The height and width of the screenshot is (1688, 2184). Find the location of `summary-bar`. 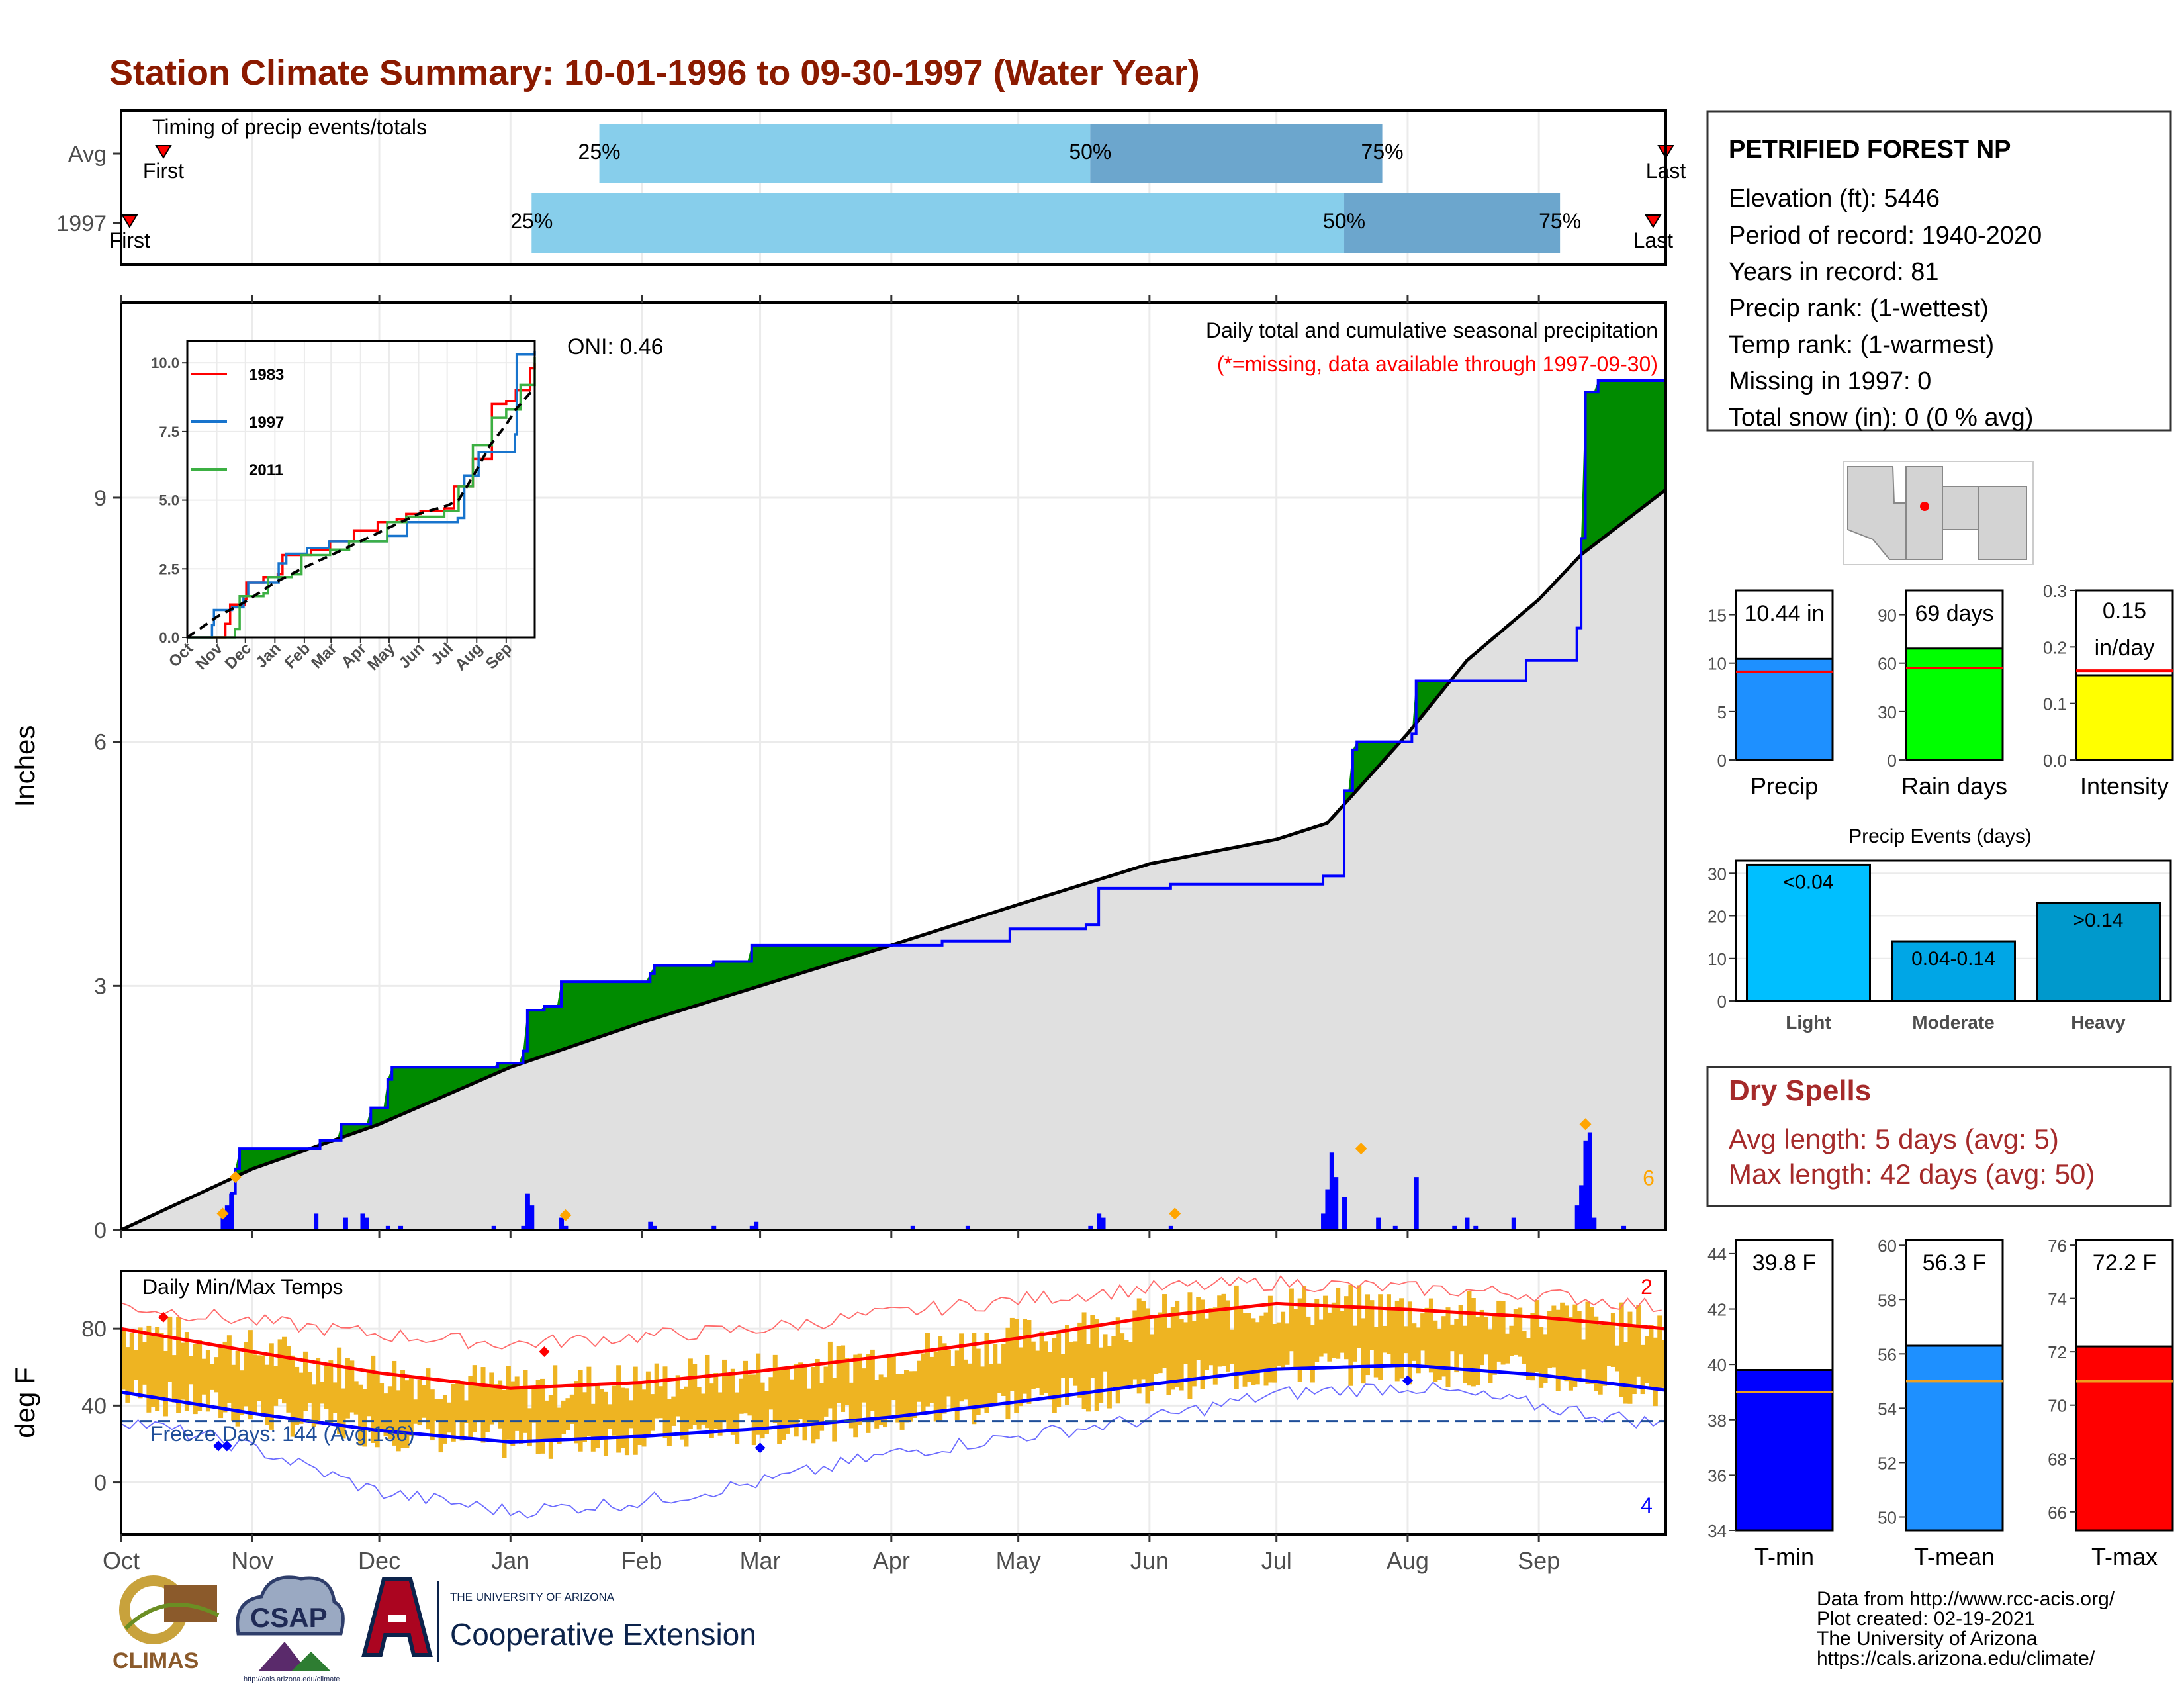

summary-bar is located at coordinates (2124, 1438).